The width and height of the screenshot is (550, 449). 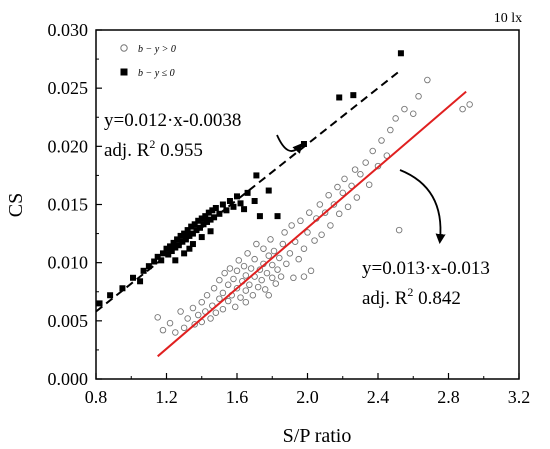 I want to click on legend-label-b-y-positive: b − y > 0, so click(x=157, y=49).